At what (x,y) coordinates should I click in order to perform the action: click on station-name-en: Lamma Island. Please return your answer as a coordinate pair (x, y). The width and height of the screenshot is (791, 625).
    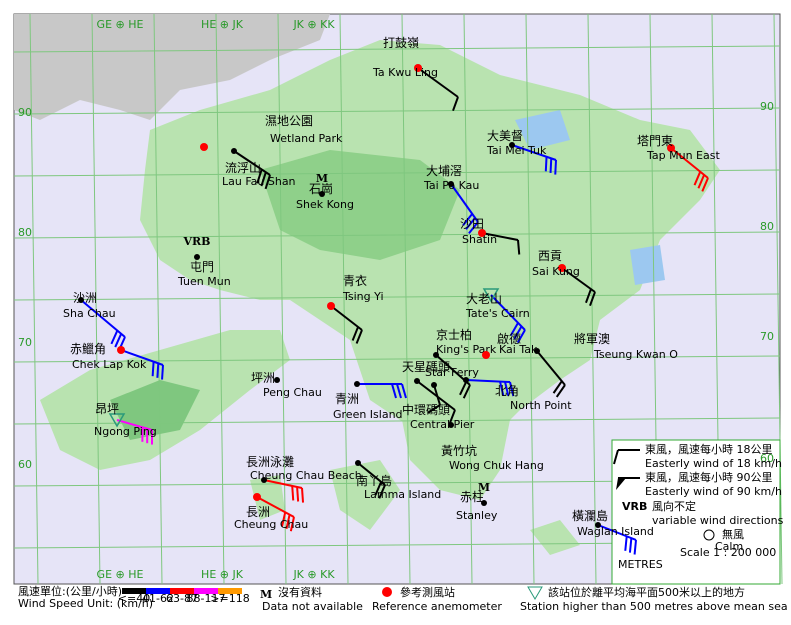
    Looking at the image, I should click on (402, 494).